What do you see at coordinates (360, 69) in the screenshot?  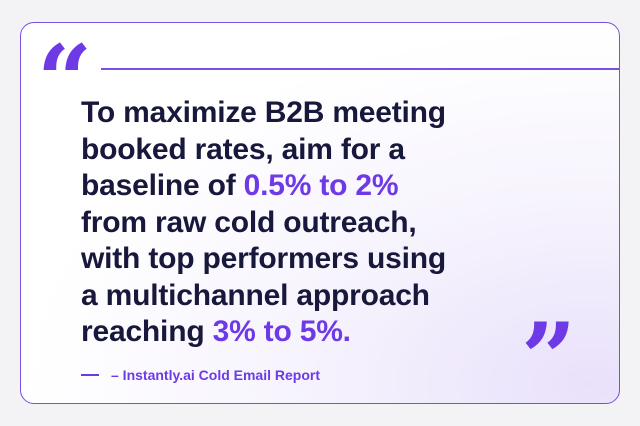 I see `divider-line` at bounding box center [360, 69].